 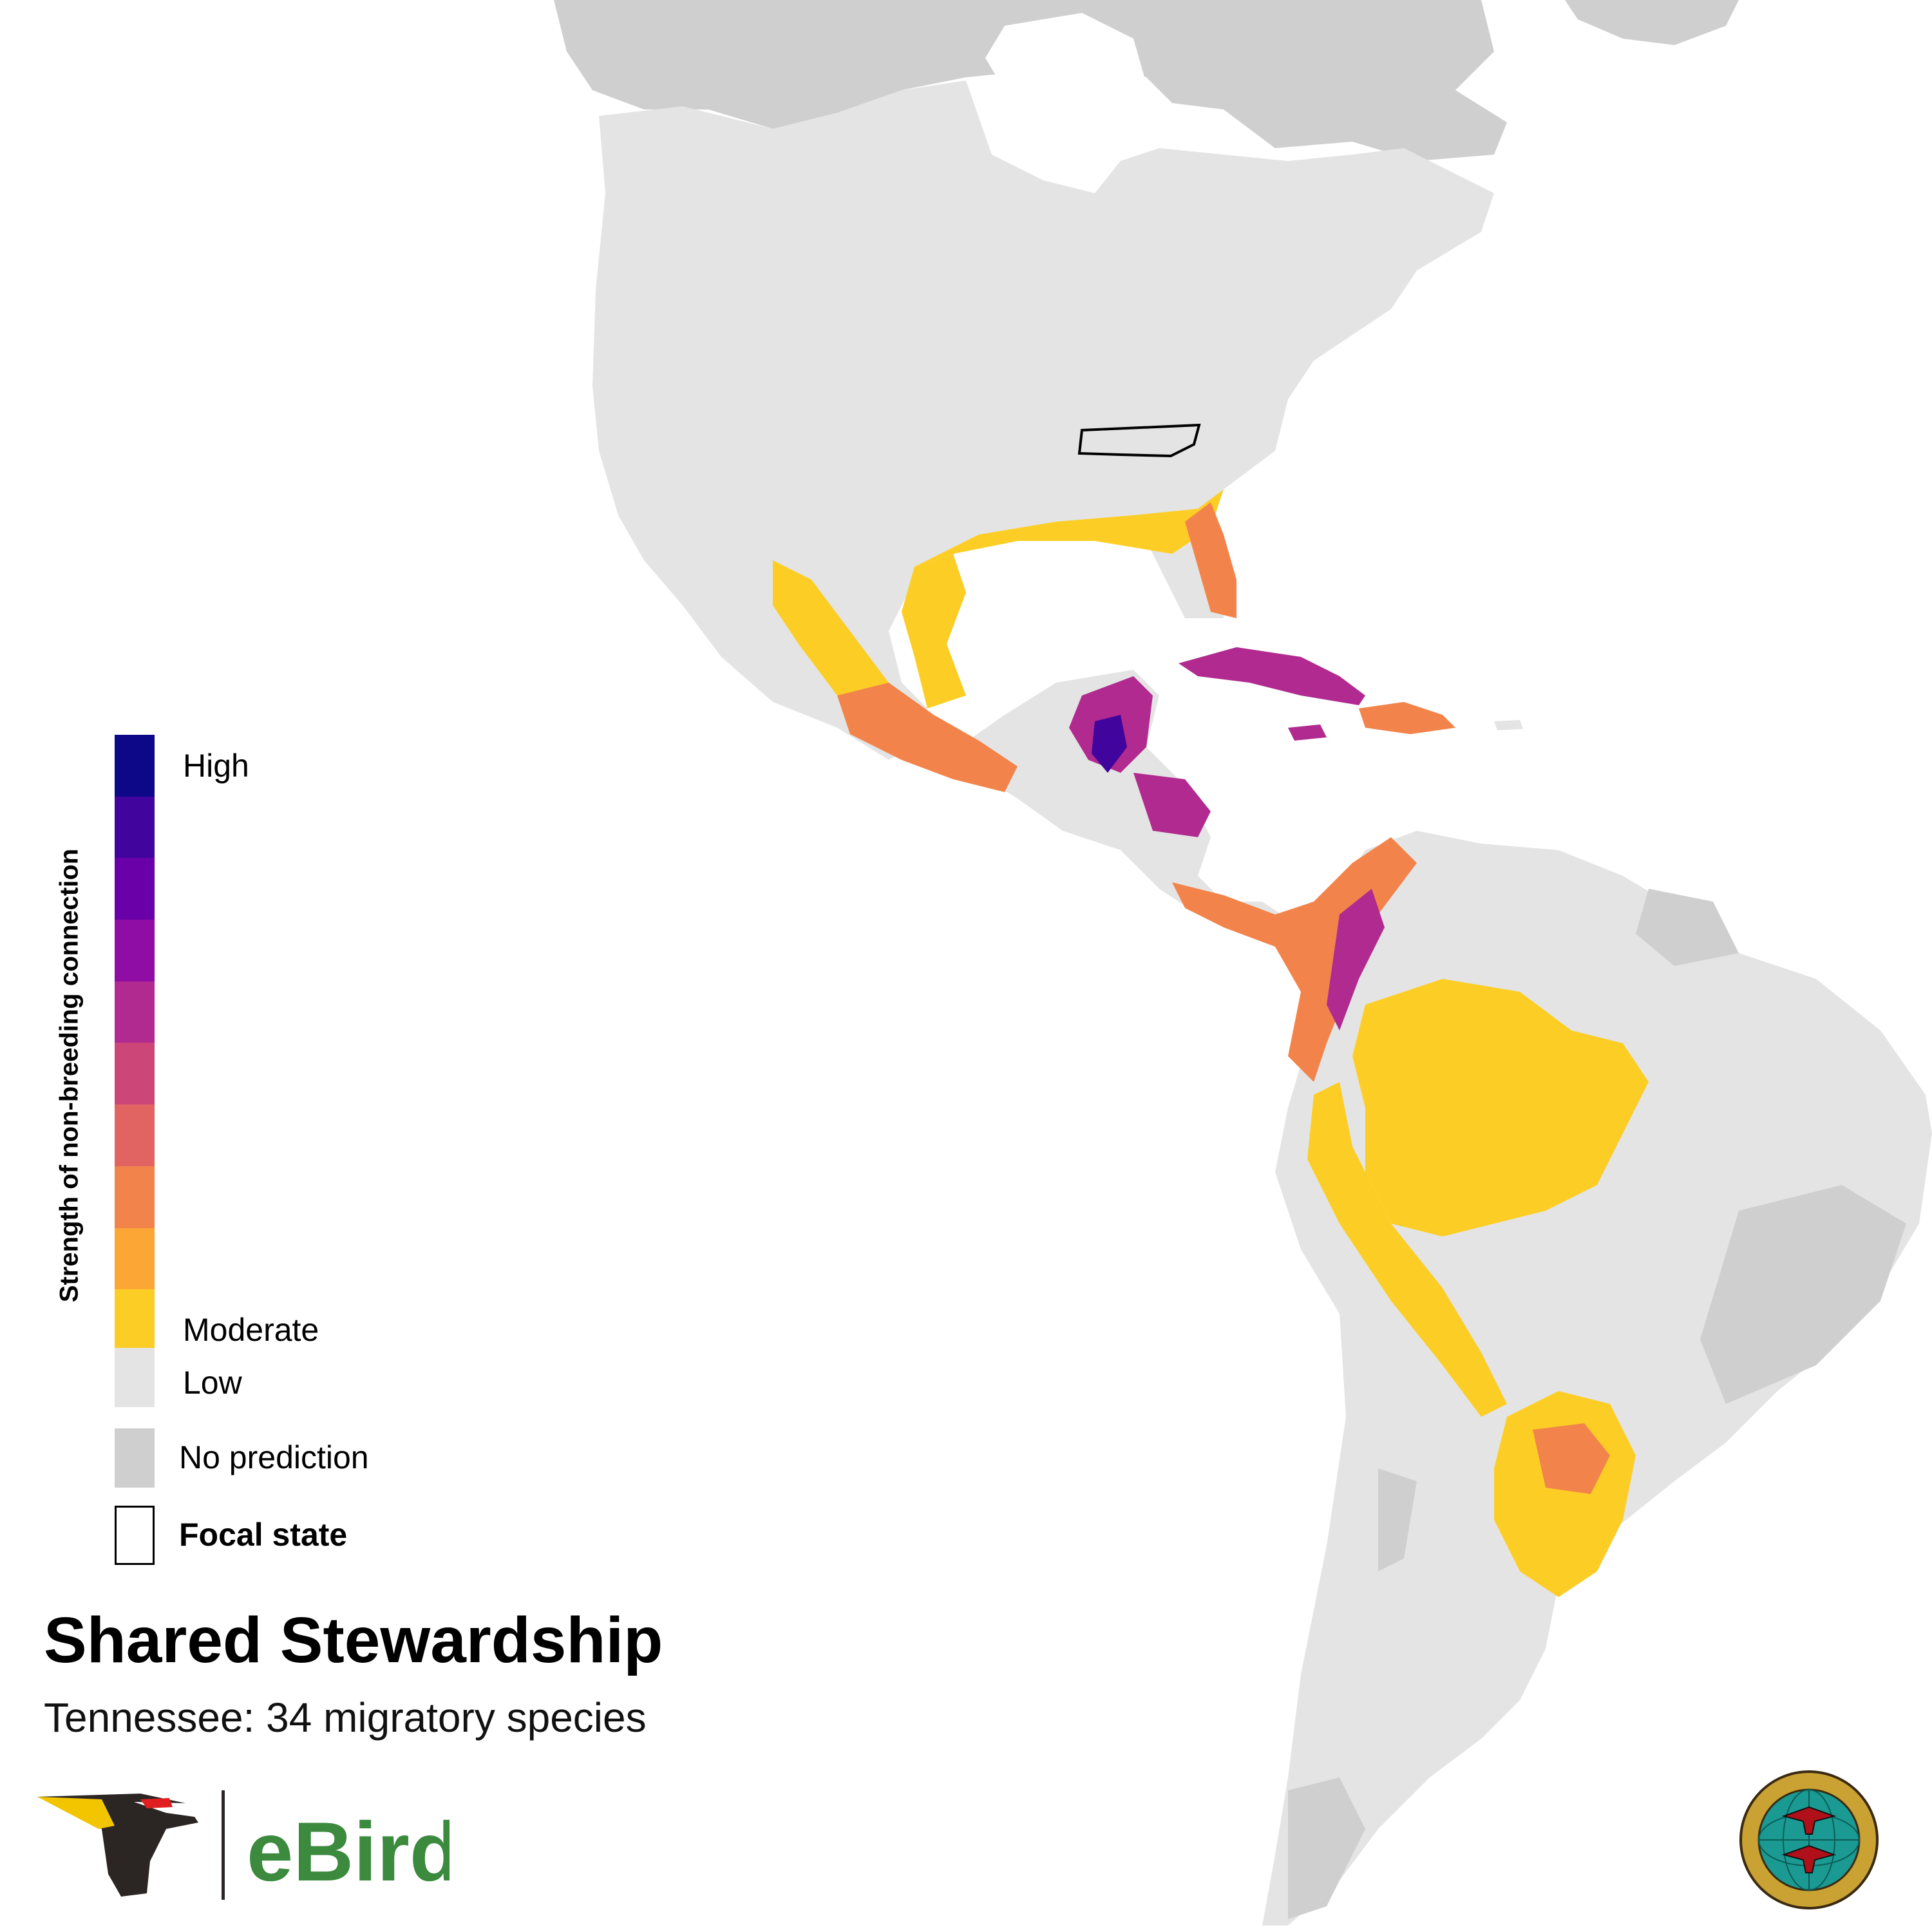 I want to click on baja-california, so click(x=712, y=544).